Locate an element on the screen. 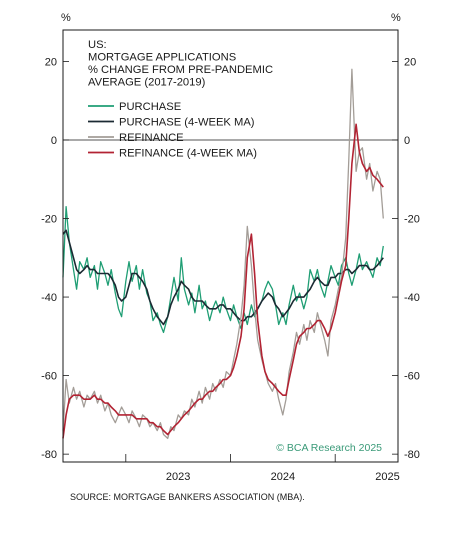 The height and width of the screenshot is (553, 460). title-line: % CHANGE FROM PRE-PANDEMIC is located at coordinates (180, 70).